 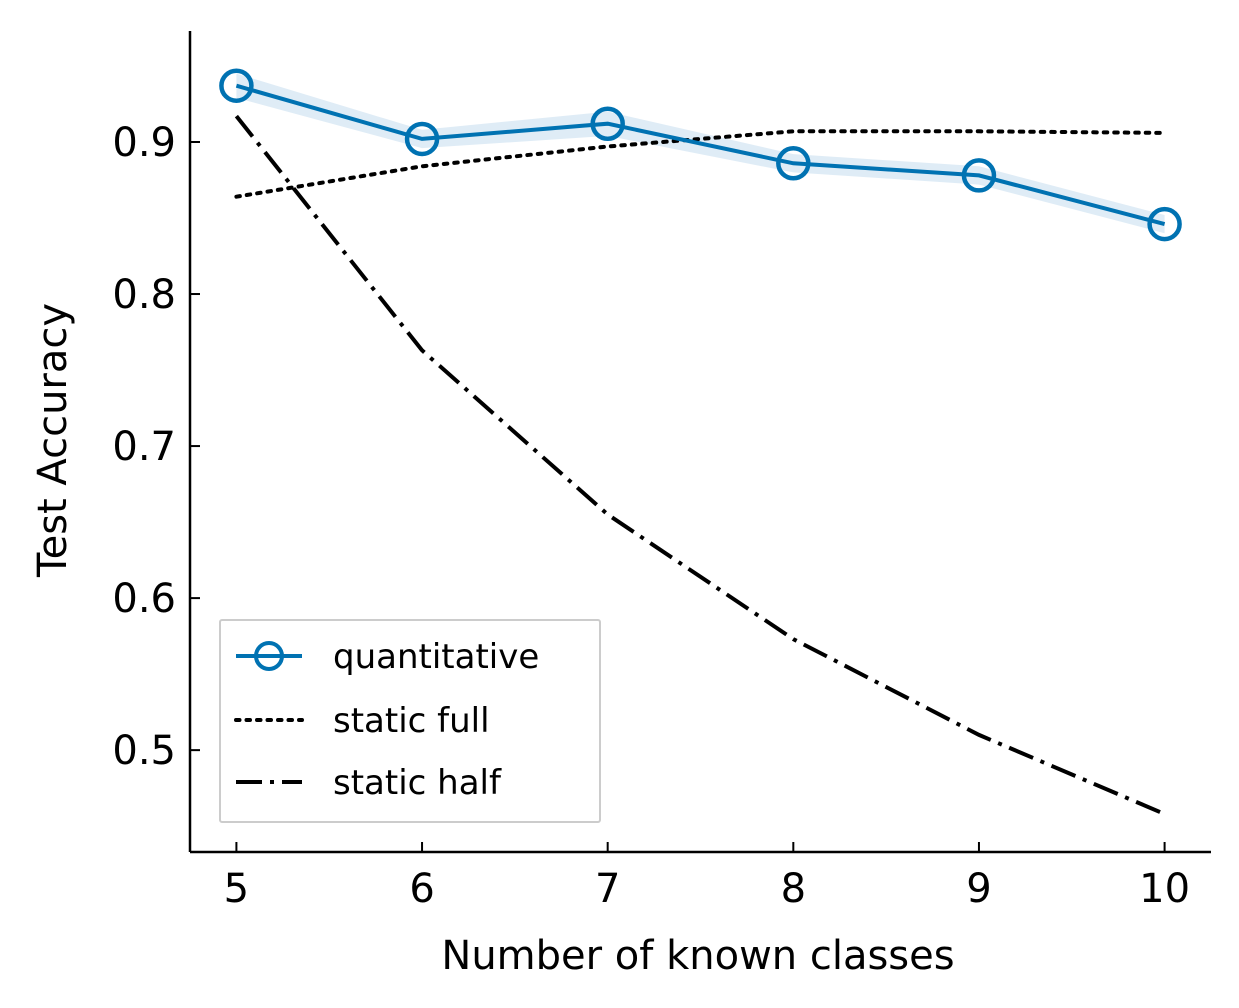 What do you see at coordinates (417, 783) in the screenshot?
I see `legend-label-static-half: static half` at bounding box center [417, 783].